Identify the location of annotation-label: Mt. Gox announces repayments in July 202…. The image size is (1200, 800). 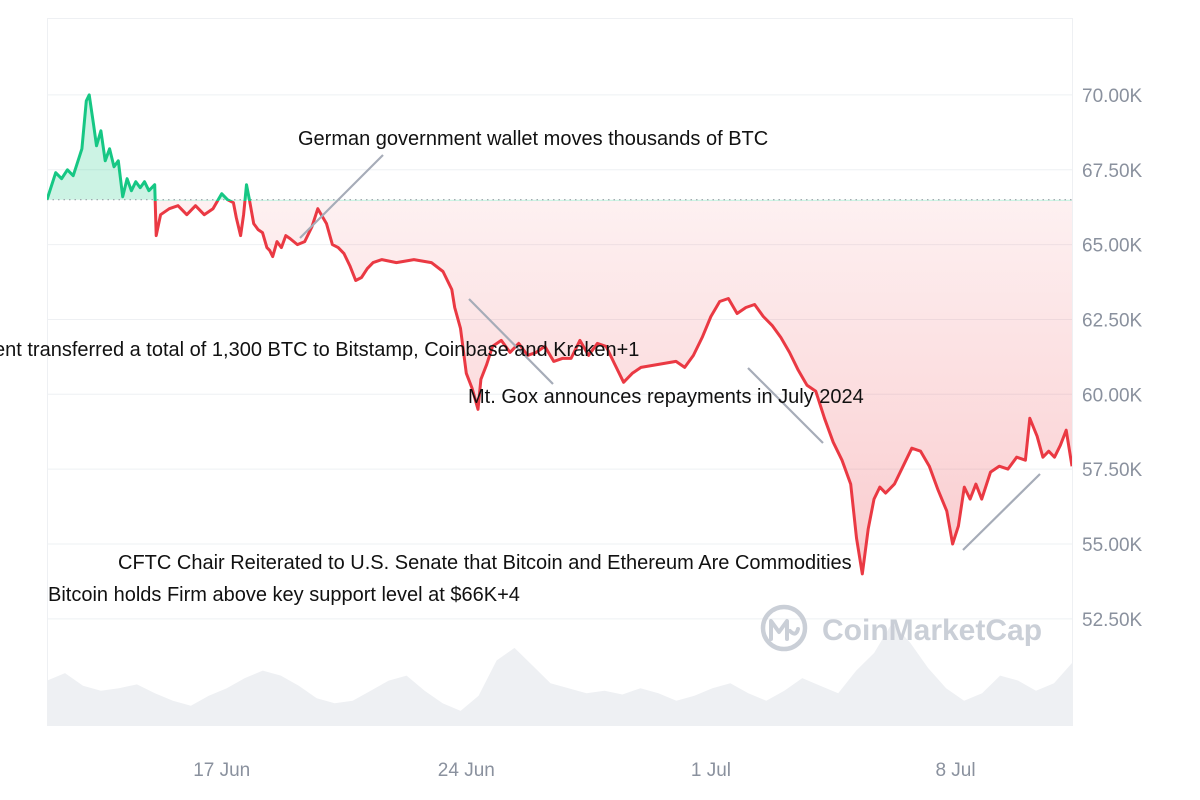
(666, 397).